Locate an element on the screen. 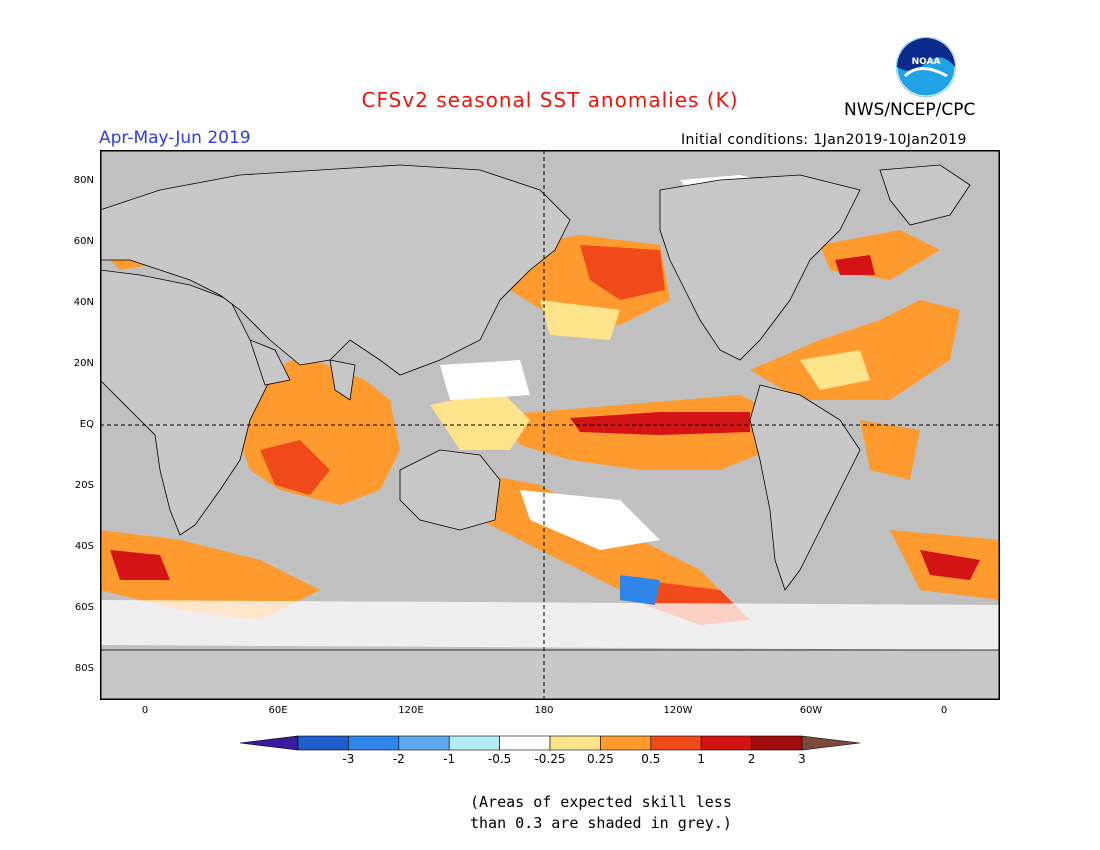 The height and width of the screenshot is (850, 1100). colorbar-tick-label: -0.25 is located at coordinates (550, 759).